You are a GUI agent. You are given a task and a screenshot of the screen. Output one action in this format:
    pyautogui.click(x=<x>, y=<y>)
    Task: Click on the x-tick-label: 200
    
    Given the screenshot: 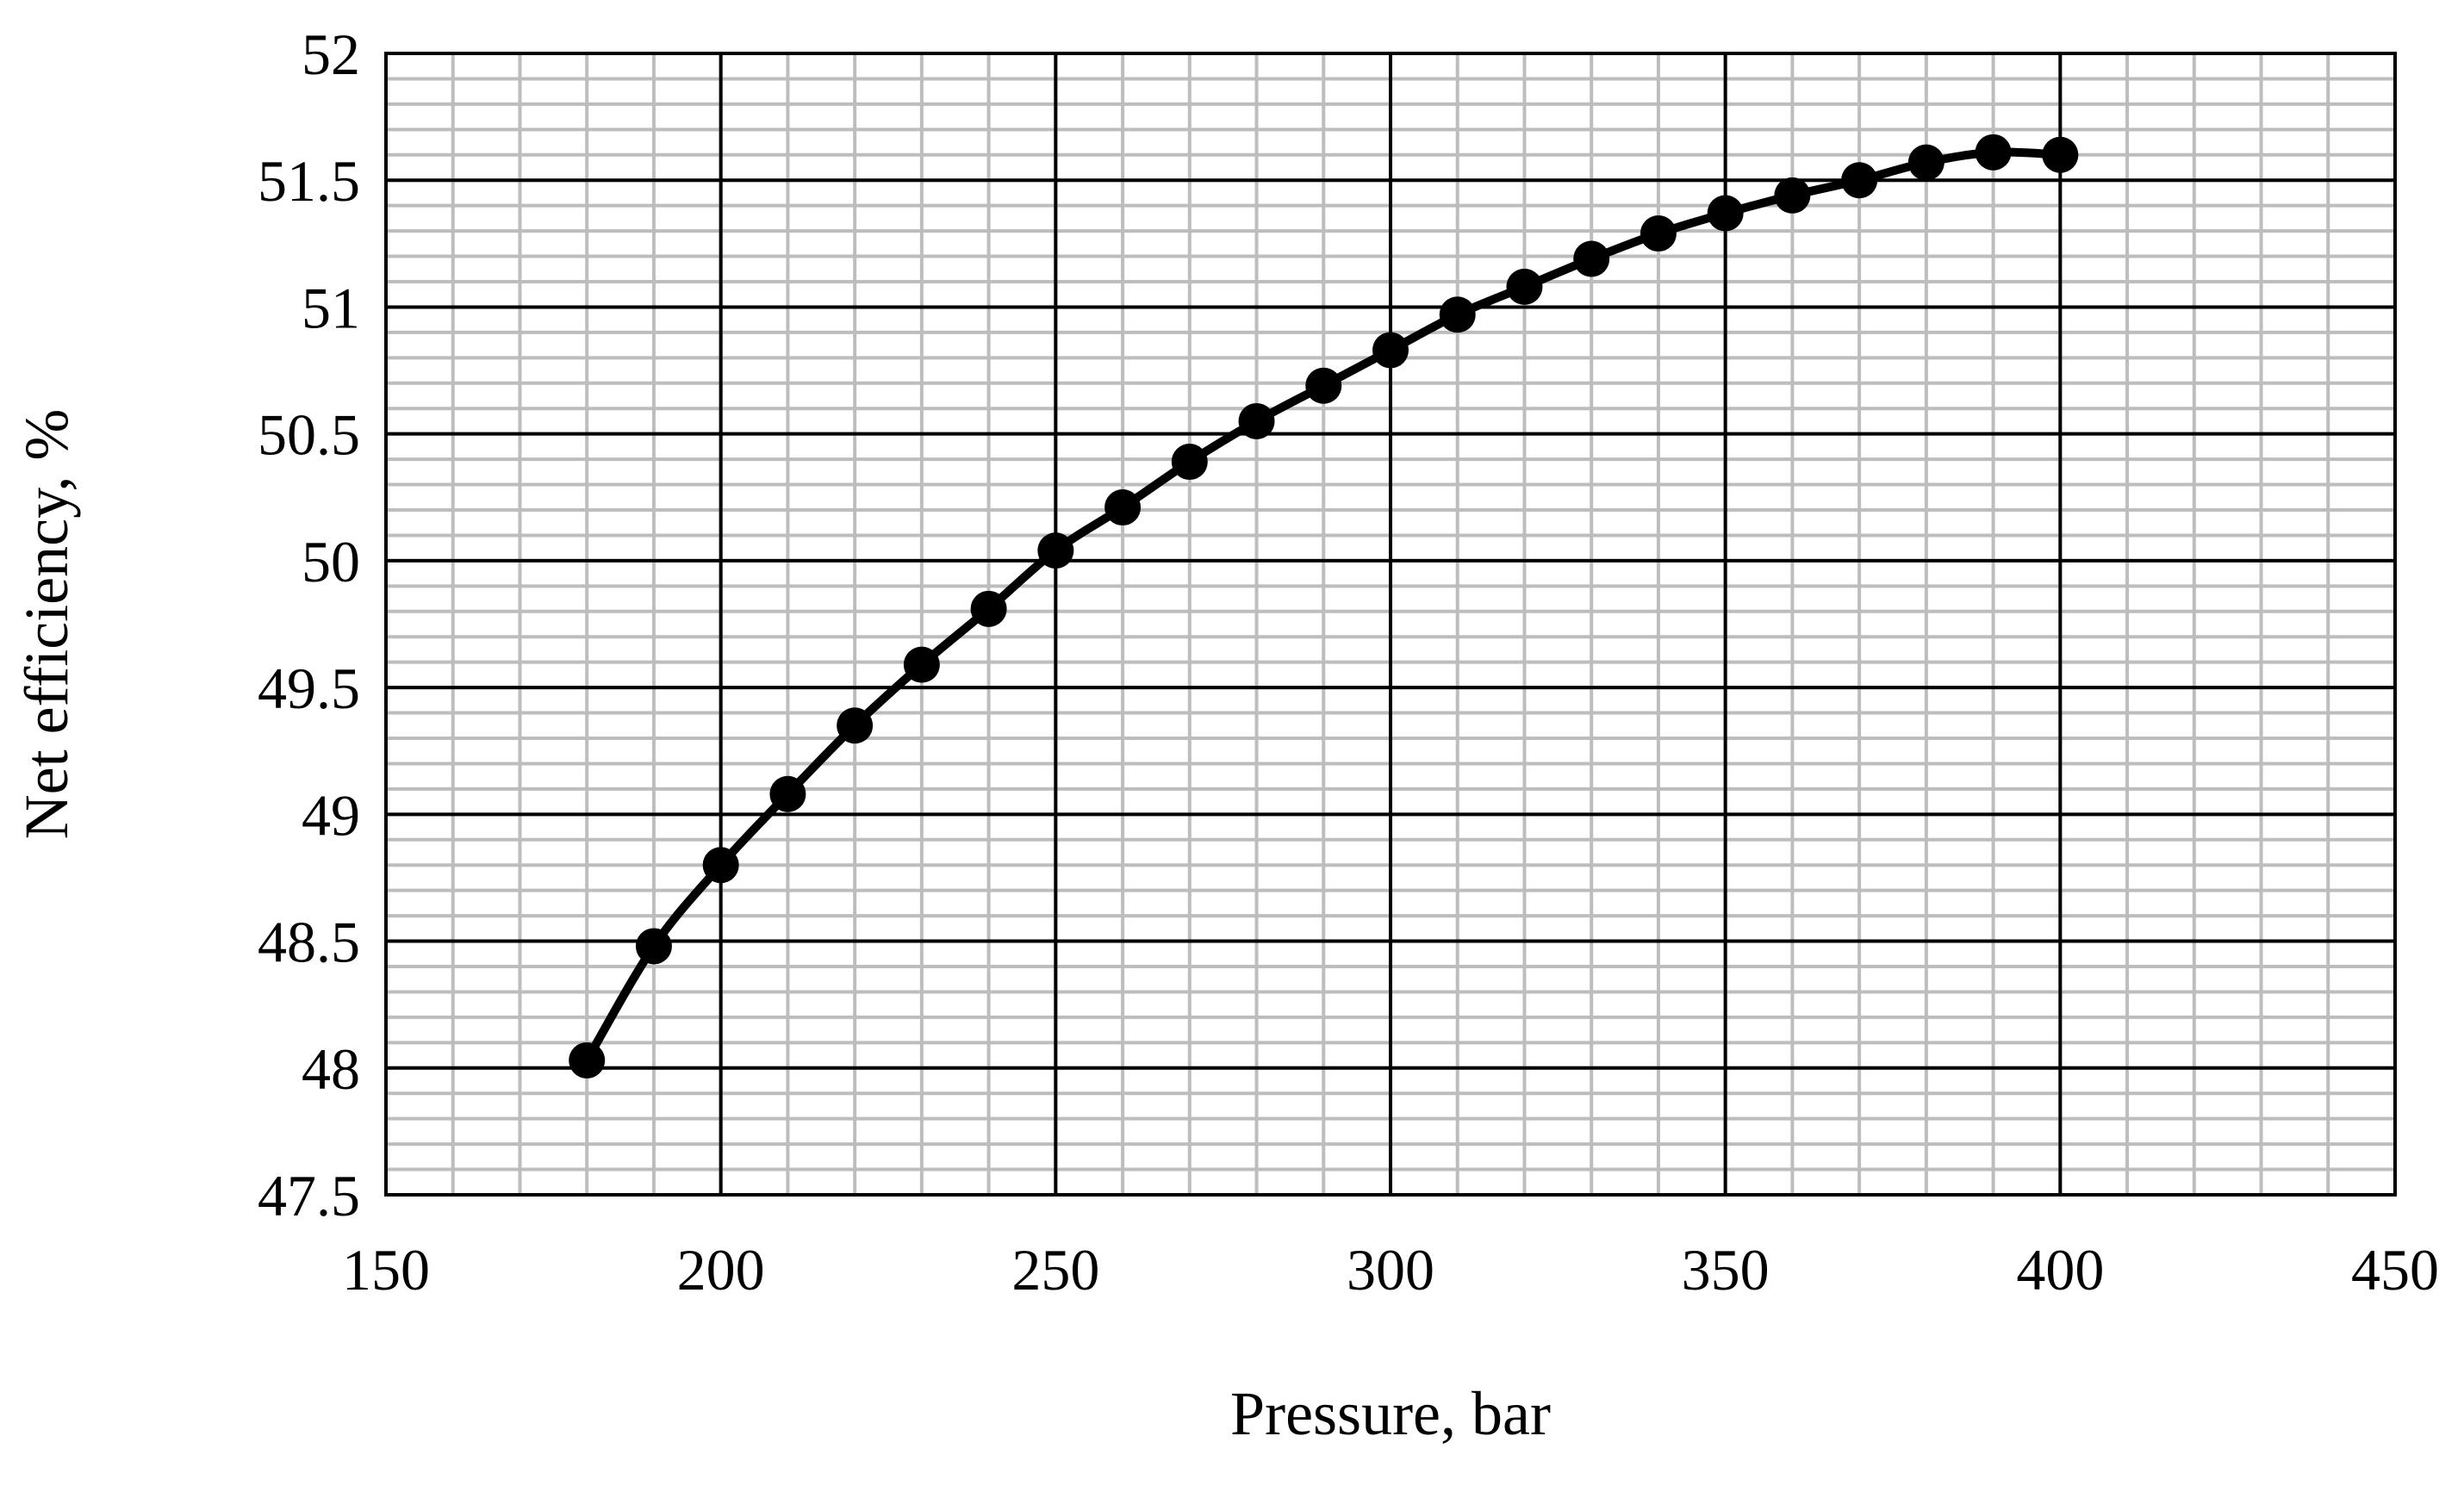 What is the action you would take?
    pyautogui.click(x=721, y=1269)
    